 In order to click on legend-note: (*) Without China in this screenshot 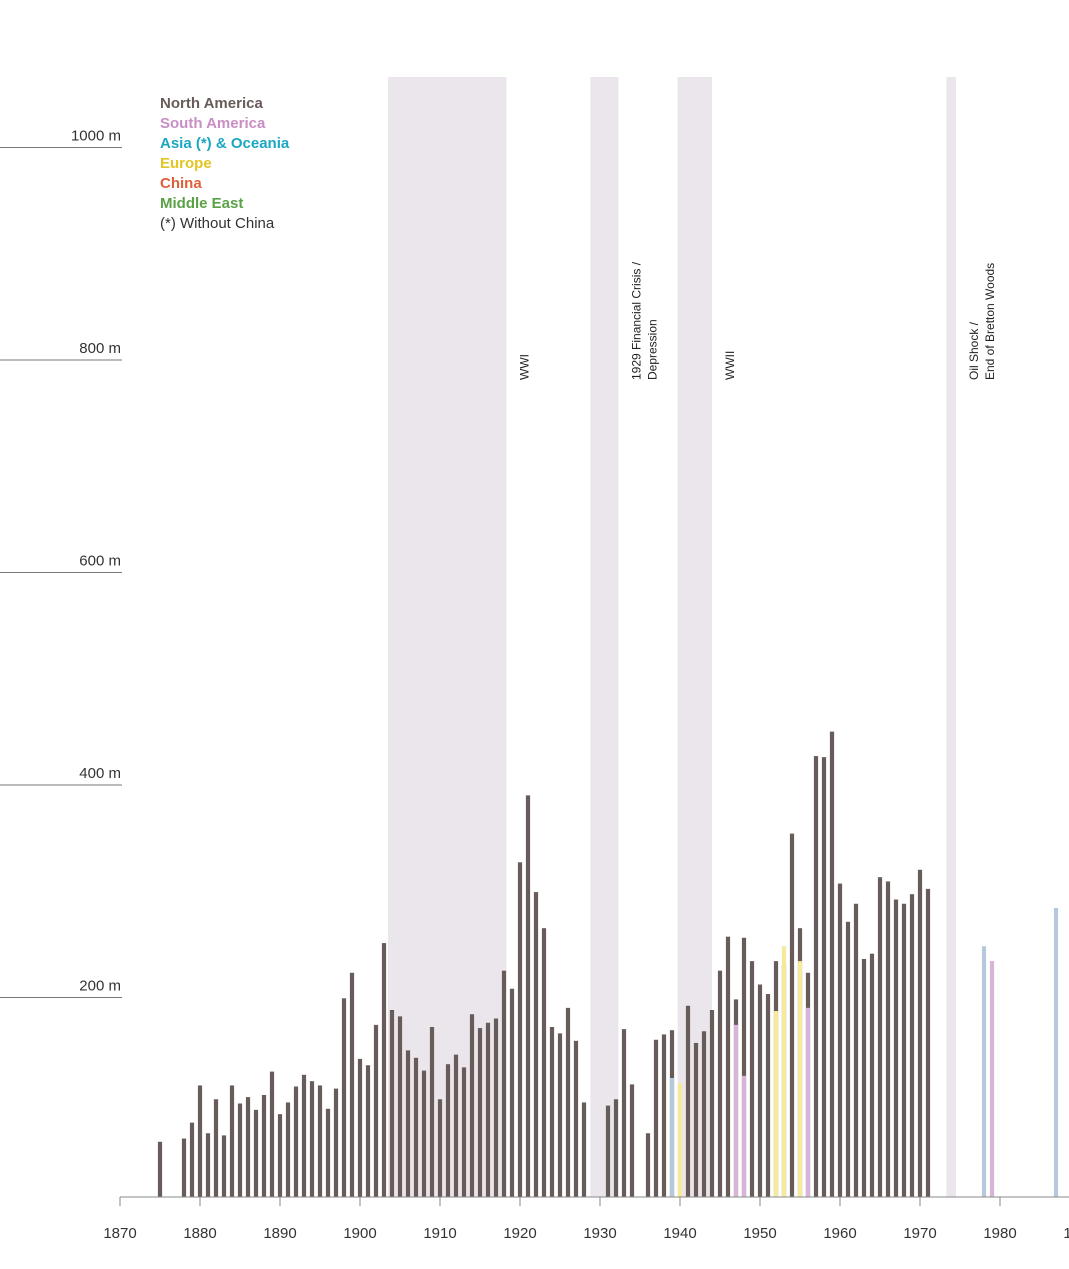, I will do `click(217, 223)`.